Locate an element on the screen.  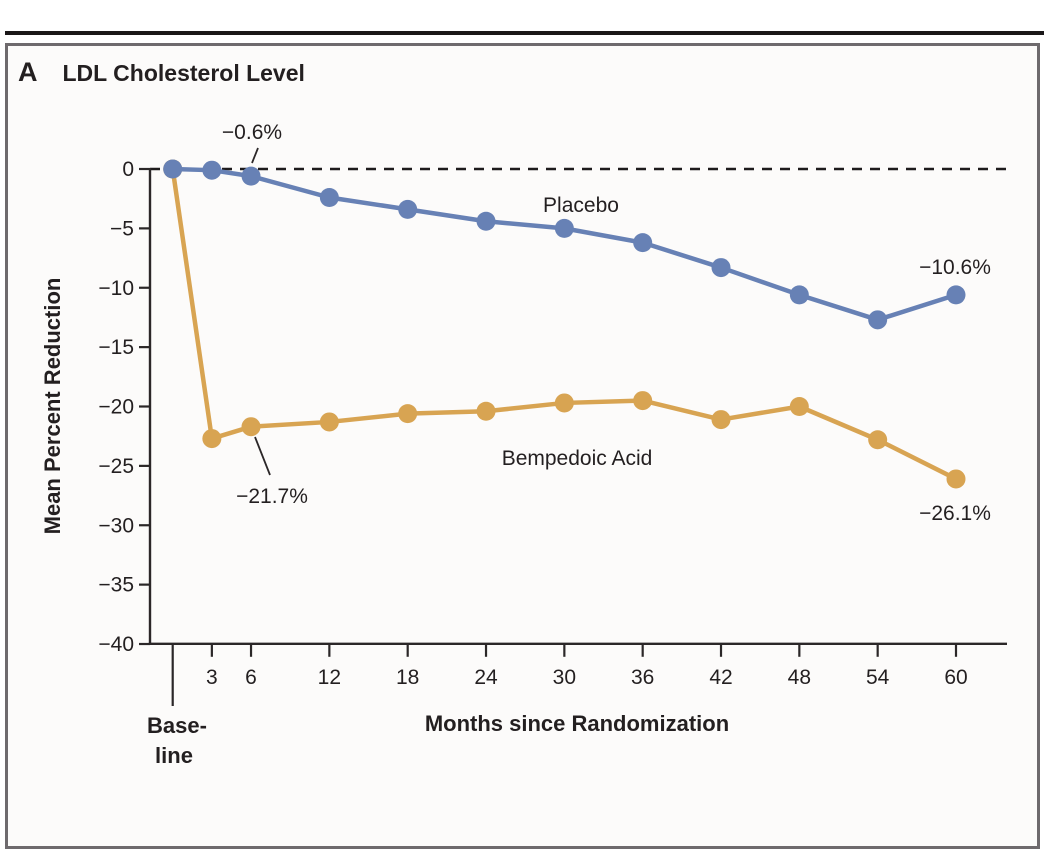
annotation-value-label: −10.6% is located at coordinates (955, 267).